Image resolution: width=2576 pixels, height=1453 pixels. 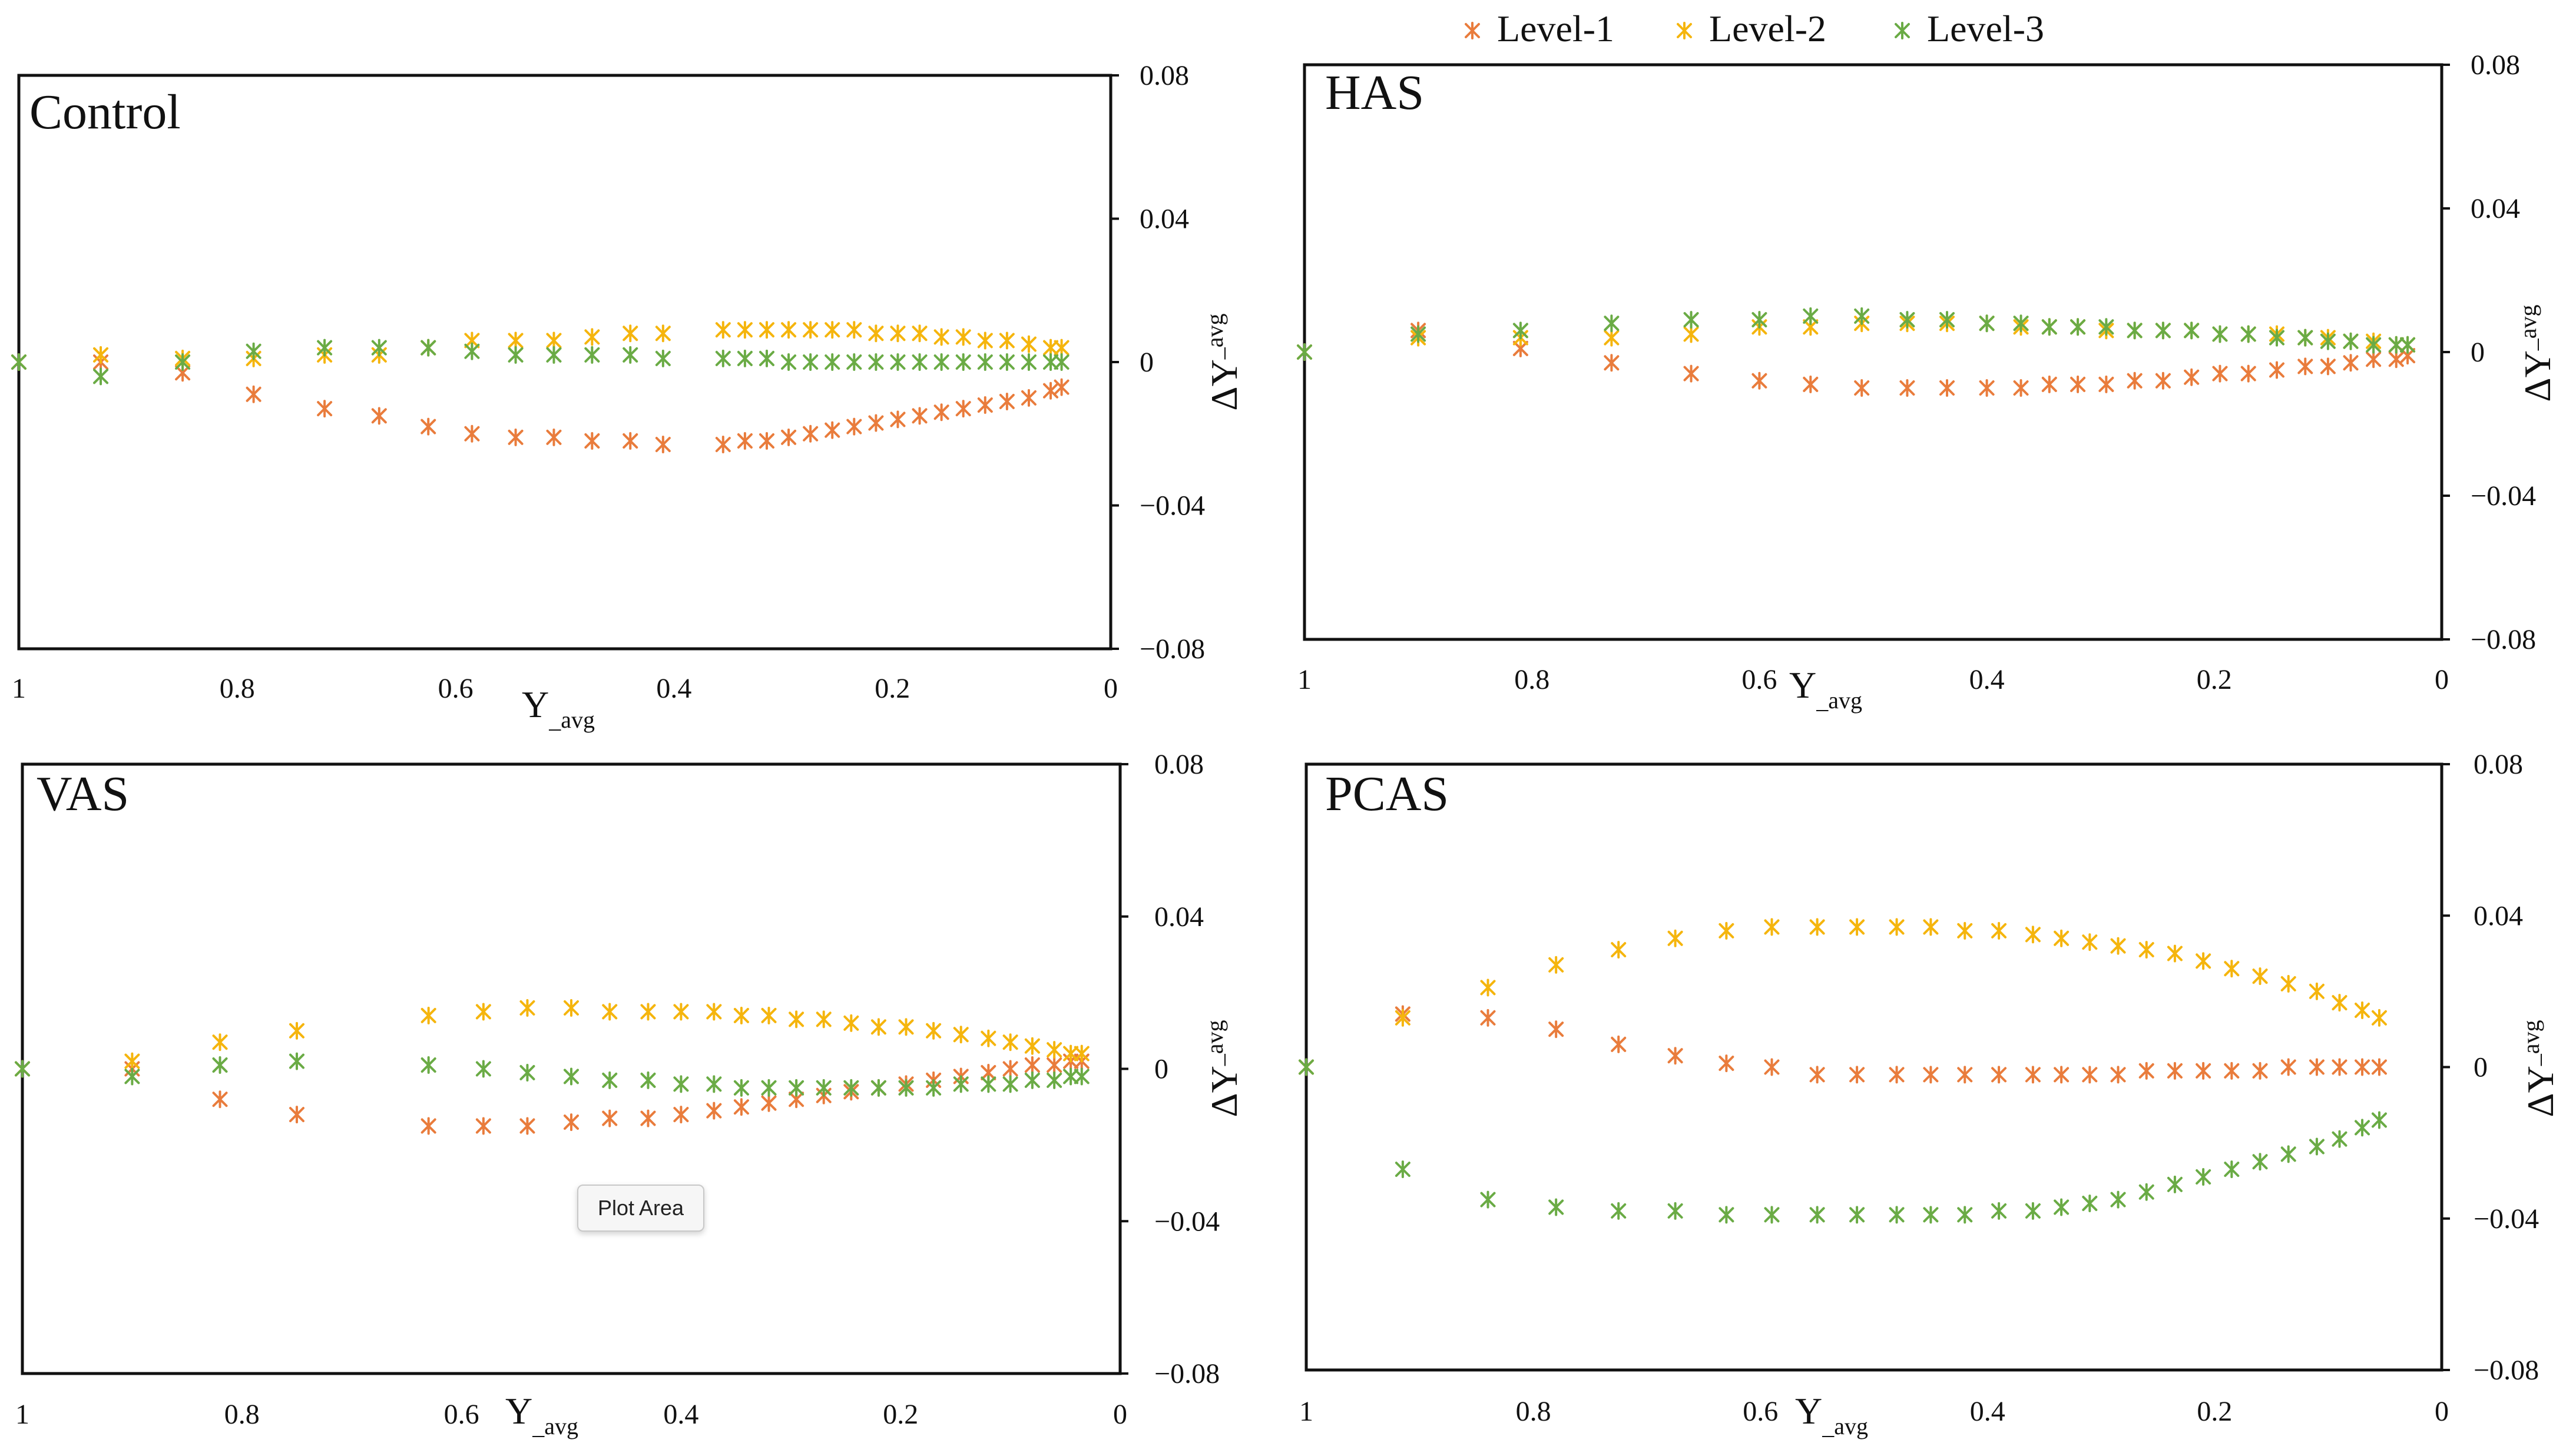 What do you see at coordinates (105, 112) in the screenshot?
I see `panel-title: Control` at bounding box center [105, 112].